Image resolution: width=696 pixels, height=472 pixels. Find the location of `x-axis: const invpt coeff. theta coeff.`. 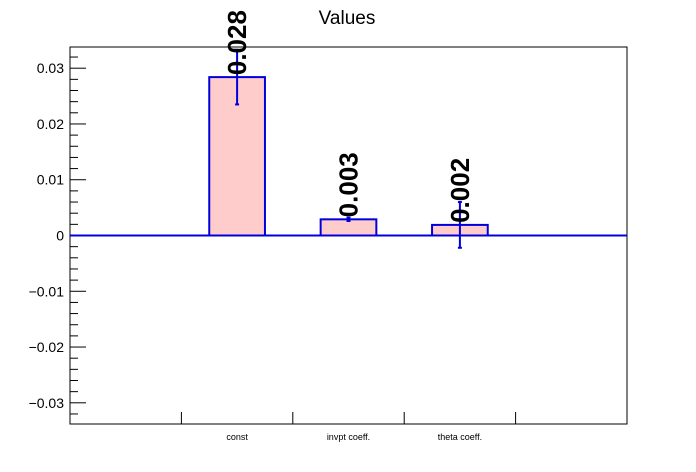

x-axis: const invpt coeff. theta coeff. is located at coordinates (348, 427).